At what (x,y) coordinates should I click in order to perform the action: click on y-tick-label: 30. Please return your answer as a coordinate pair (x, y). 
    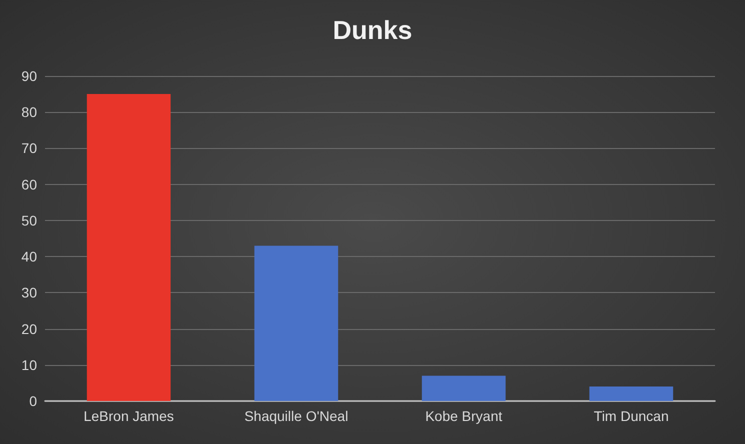
    Looking at the image, I should click on (29, 292).